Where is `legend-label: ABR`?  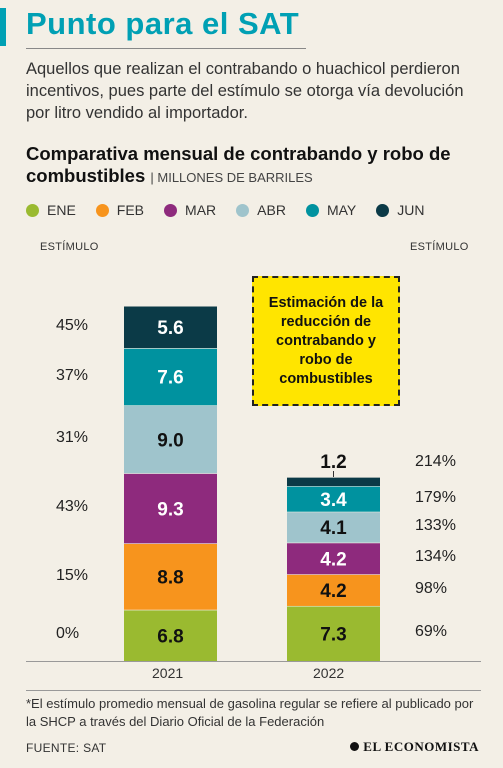 legend-label: ABR is located at coordinates (271, 210).